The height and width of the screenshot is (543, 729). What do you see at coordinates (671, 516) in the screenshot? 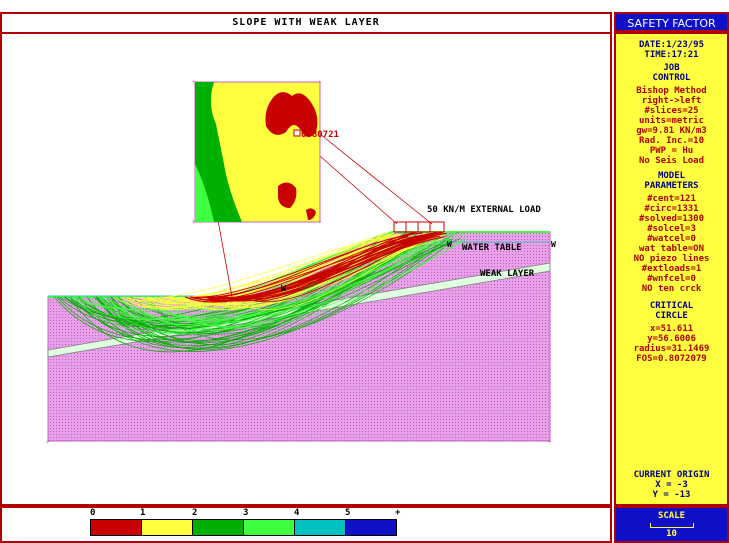
I see `scale-label: SCALE` at bounding box center [671, 516].